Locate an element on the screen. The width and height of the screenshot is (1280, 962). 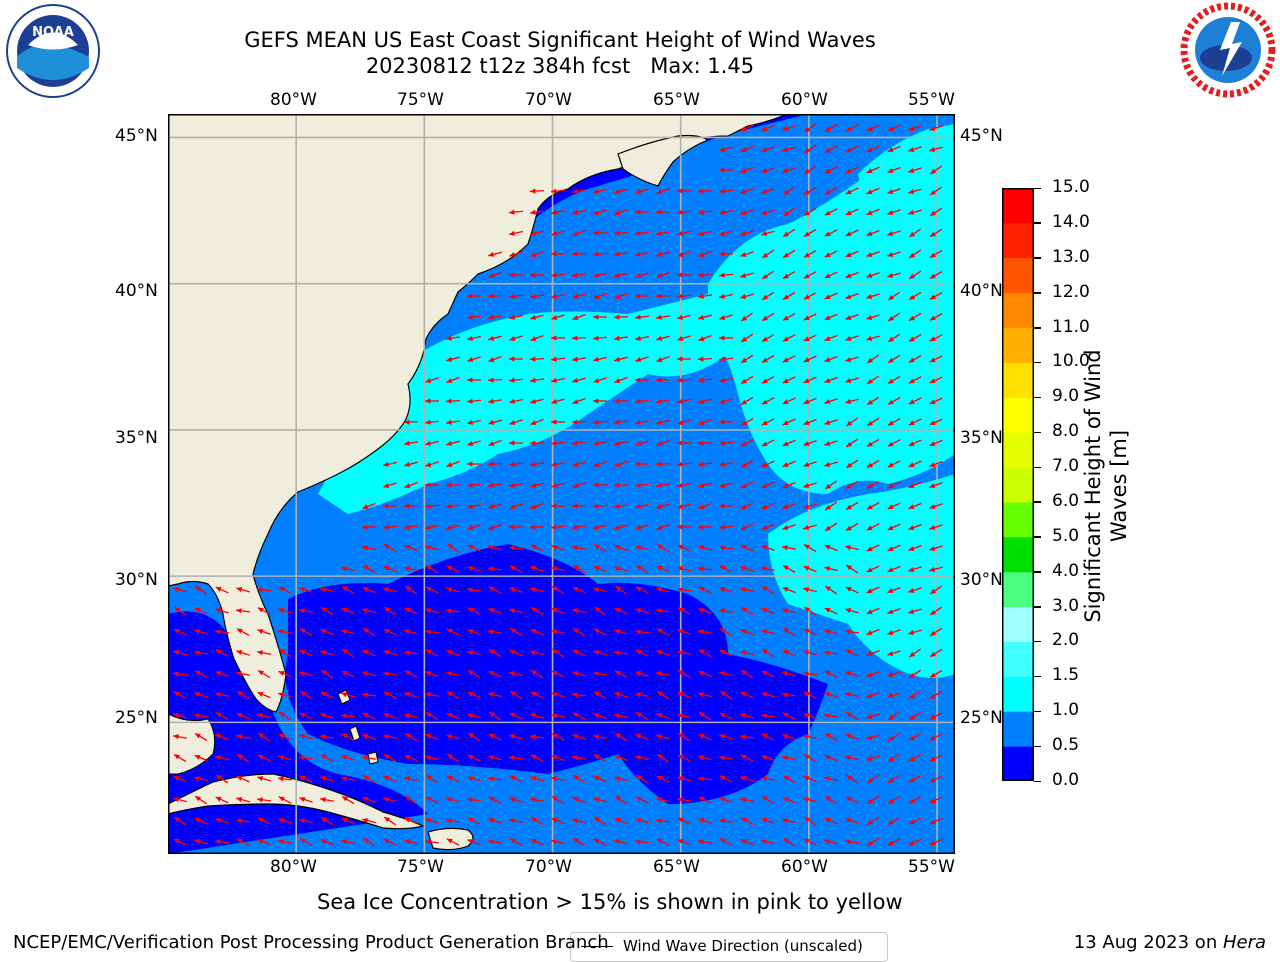
land-bahamas is located at coordinates (358, 727).